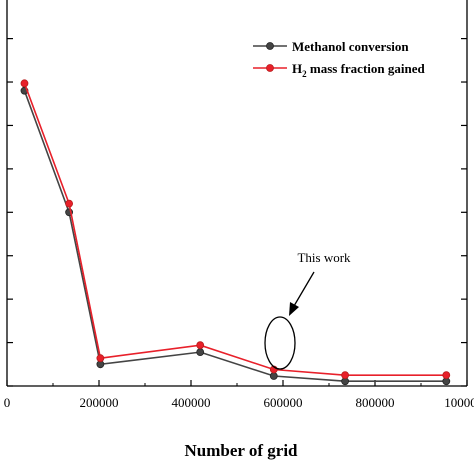 The width and height of the screenshot is (474, 474). I want to click on annotation-text: This work, so click(324, 257).